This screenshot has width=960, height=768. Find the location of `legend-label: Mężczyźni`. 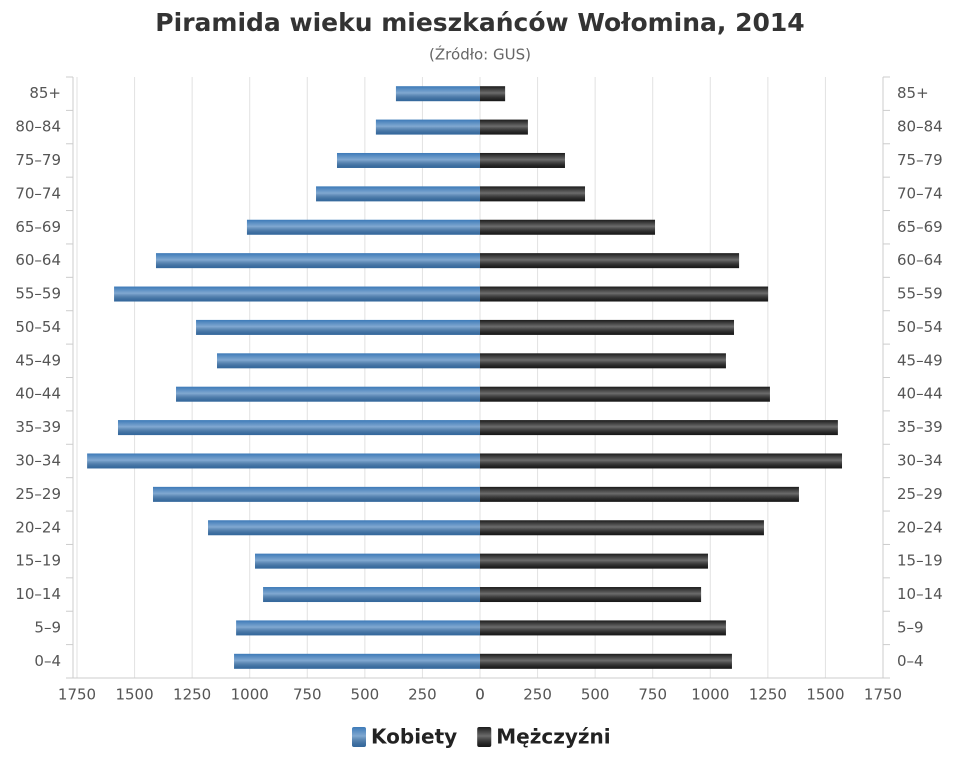

legend-label: Mężczyźni is located at coordinates (553, 737).